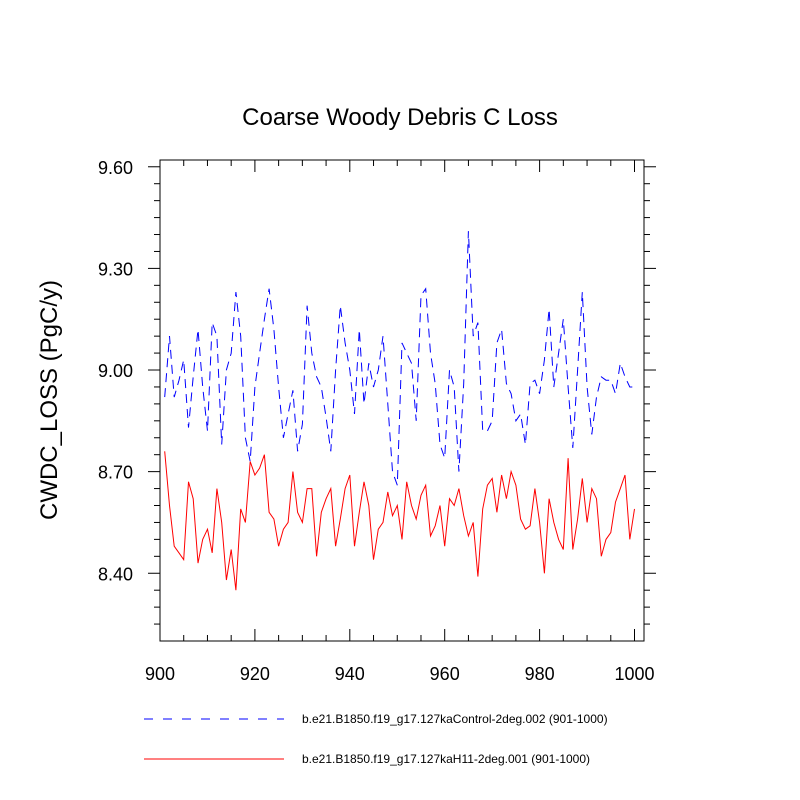 Image resolution: width=800 pixels, height=800 pixels. I want to click on y-tick-label: 8.70, so click(115, 473).